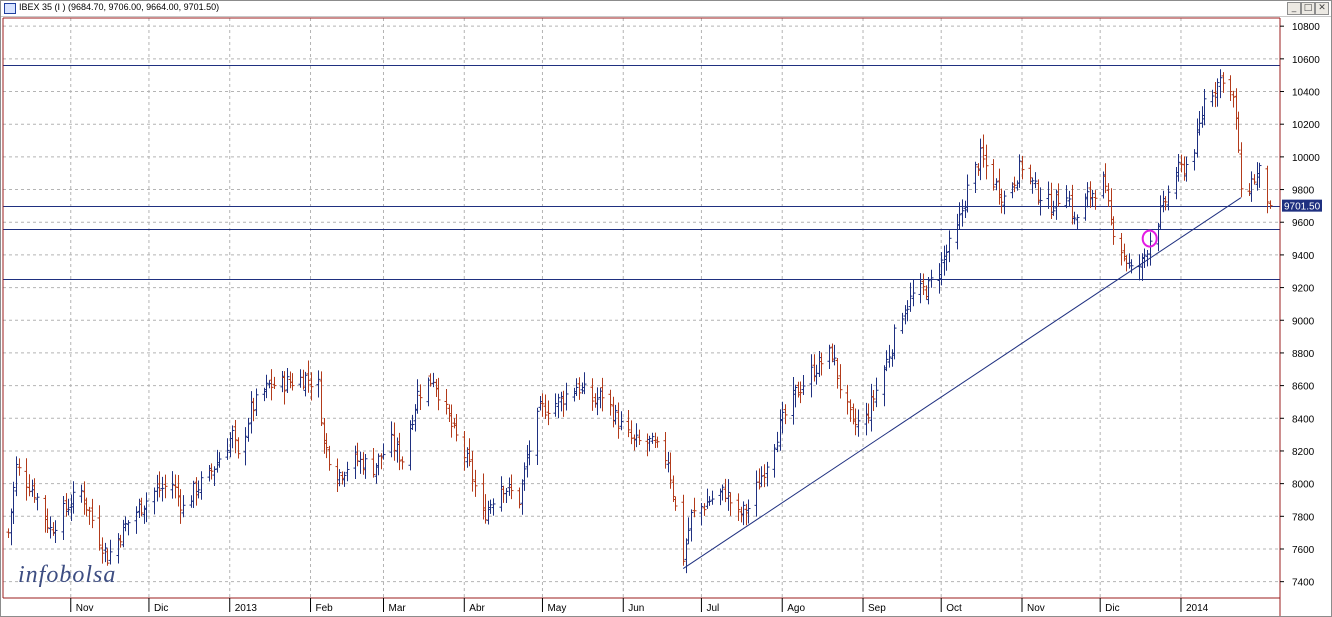 The width and height of the screenshot is (1332, 617). Describe the element at coordinates (325, 608) in the screenshot. I see `x-tick-label: Feb` at that location.